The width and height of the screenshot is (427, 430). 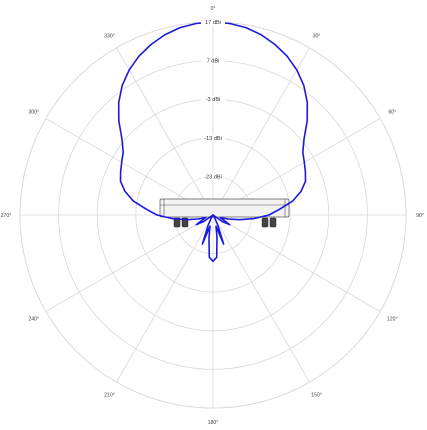 I want to click on angle-tick-label-330: 330°, so click(x=109, y=37).